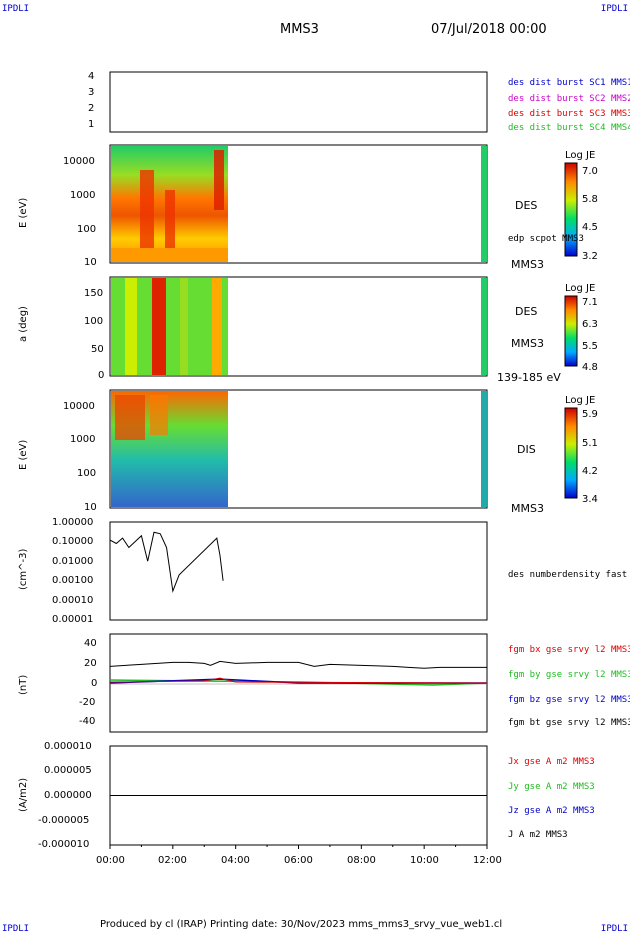 This screenshot has width=630, height=934. I want to click on burst-ytick-3: 3, so click(91, 92).